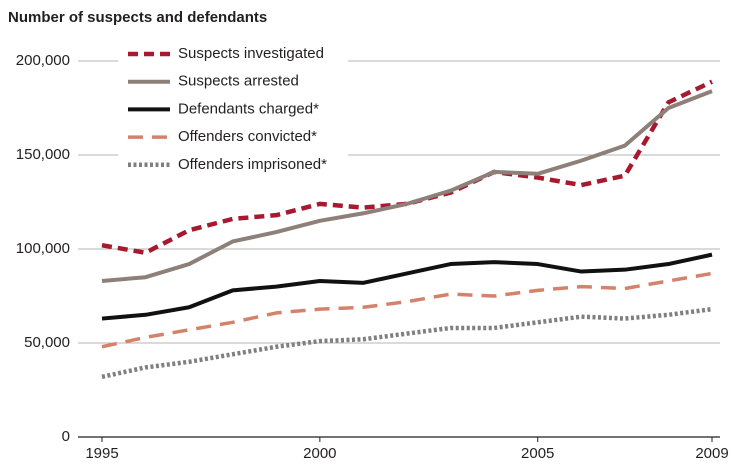 The image size is (731, 466). I want to click on y-tick-label: 50,000, so click(47, 342).